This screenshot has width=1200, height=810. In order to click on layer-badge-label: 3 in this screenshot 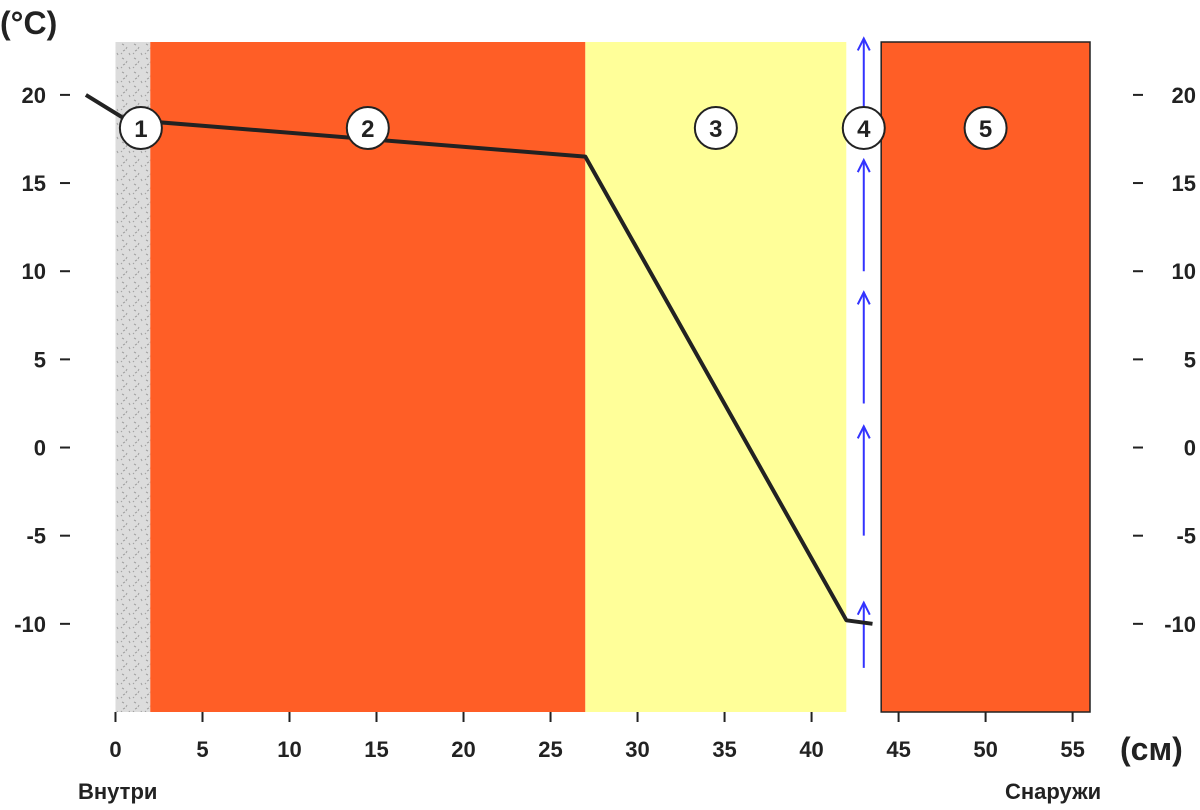, I will do `click(715, 129)`.